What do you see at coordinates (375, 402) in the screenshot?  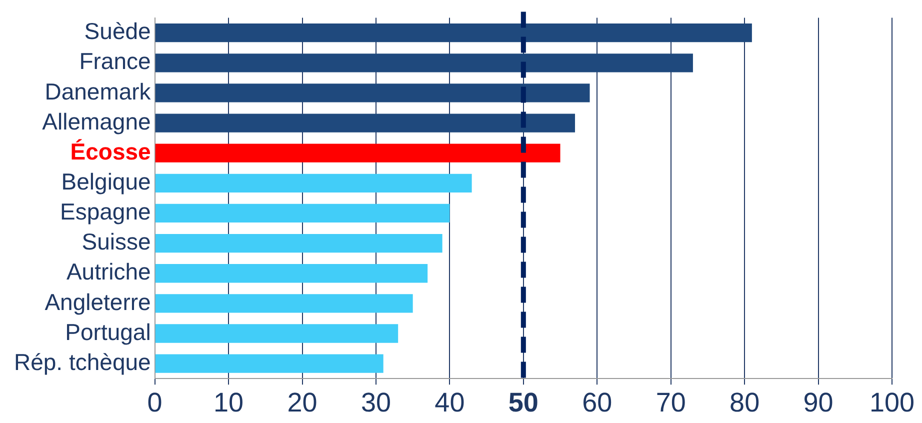 I see `x-tick-label: 30` at bounding box center [375, 402].